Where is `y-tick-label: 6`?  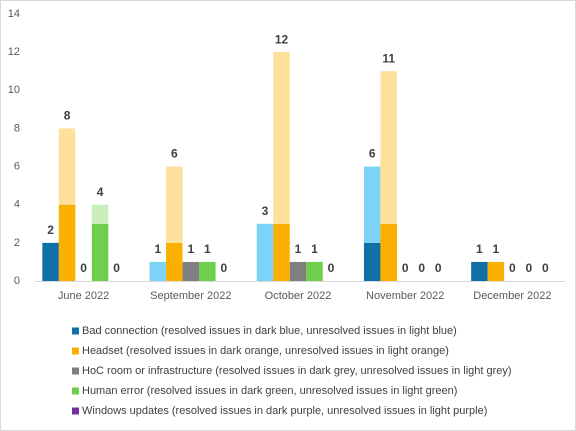
y-tick-label: 6 is located at coordinates (17, 166).